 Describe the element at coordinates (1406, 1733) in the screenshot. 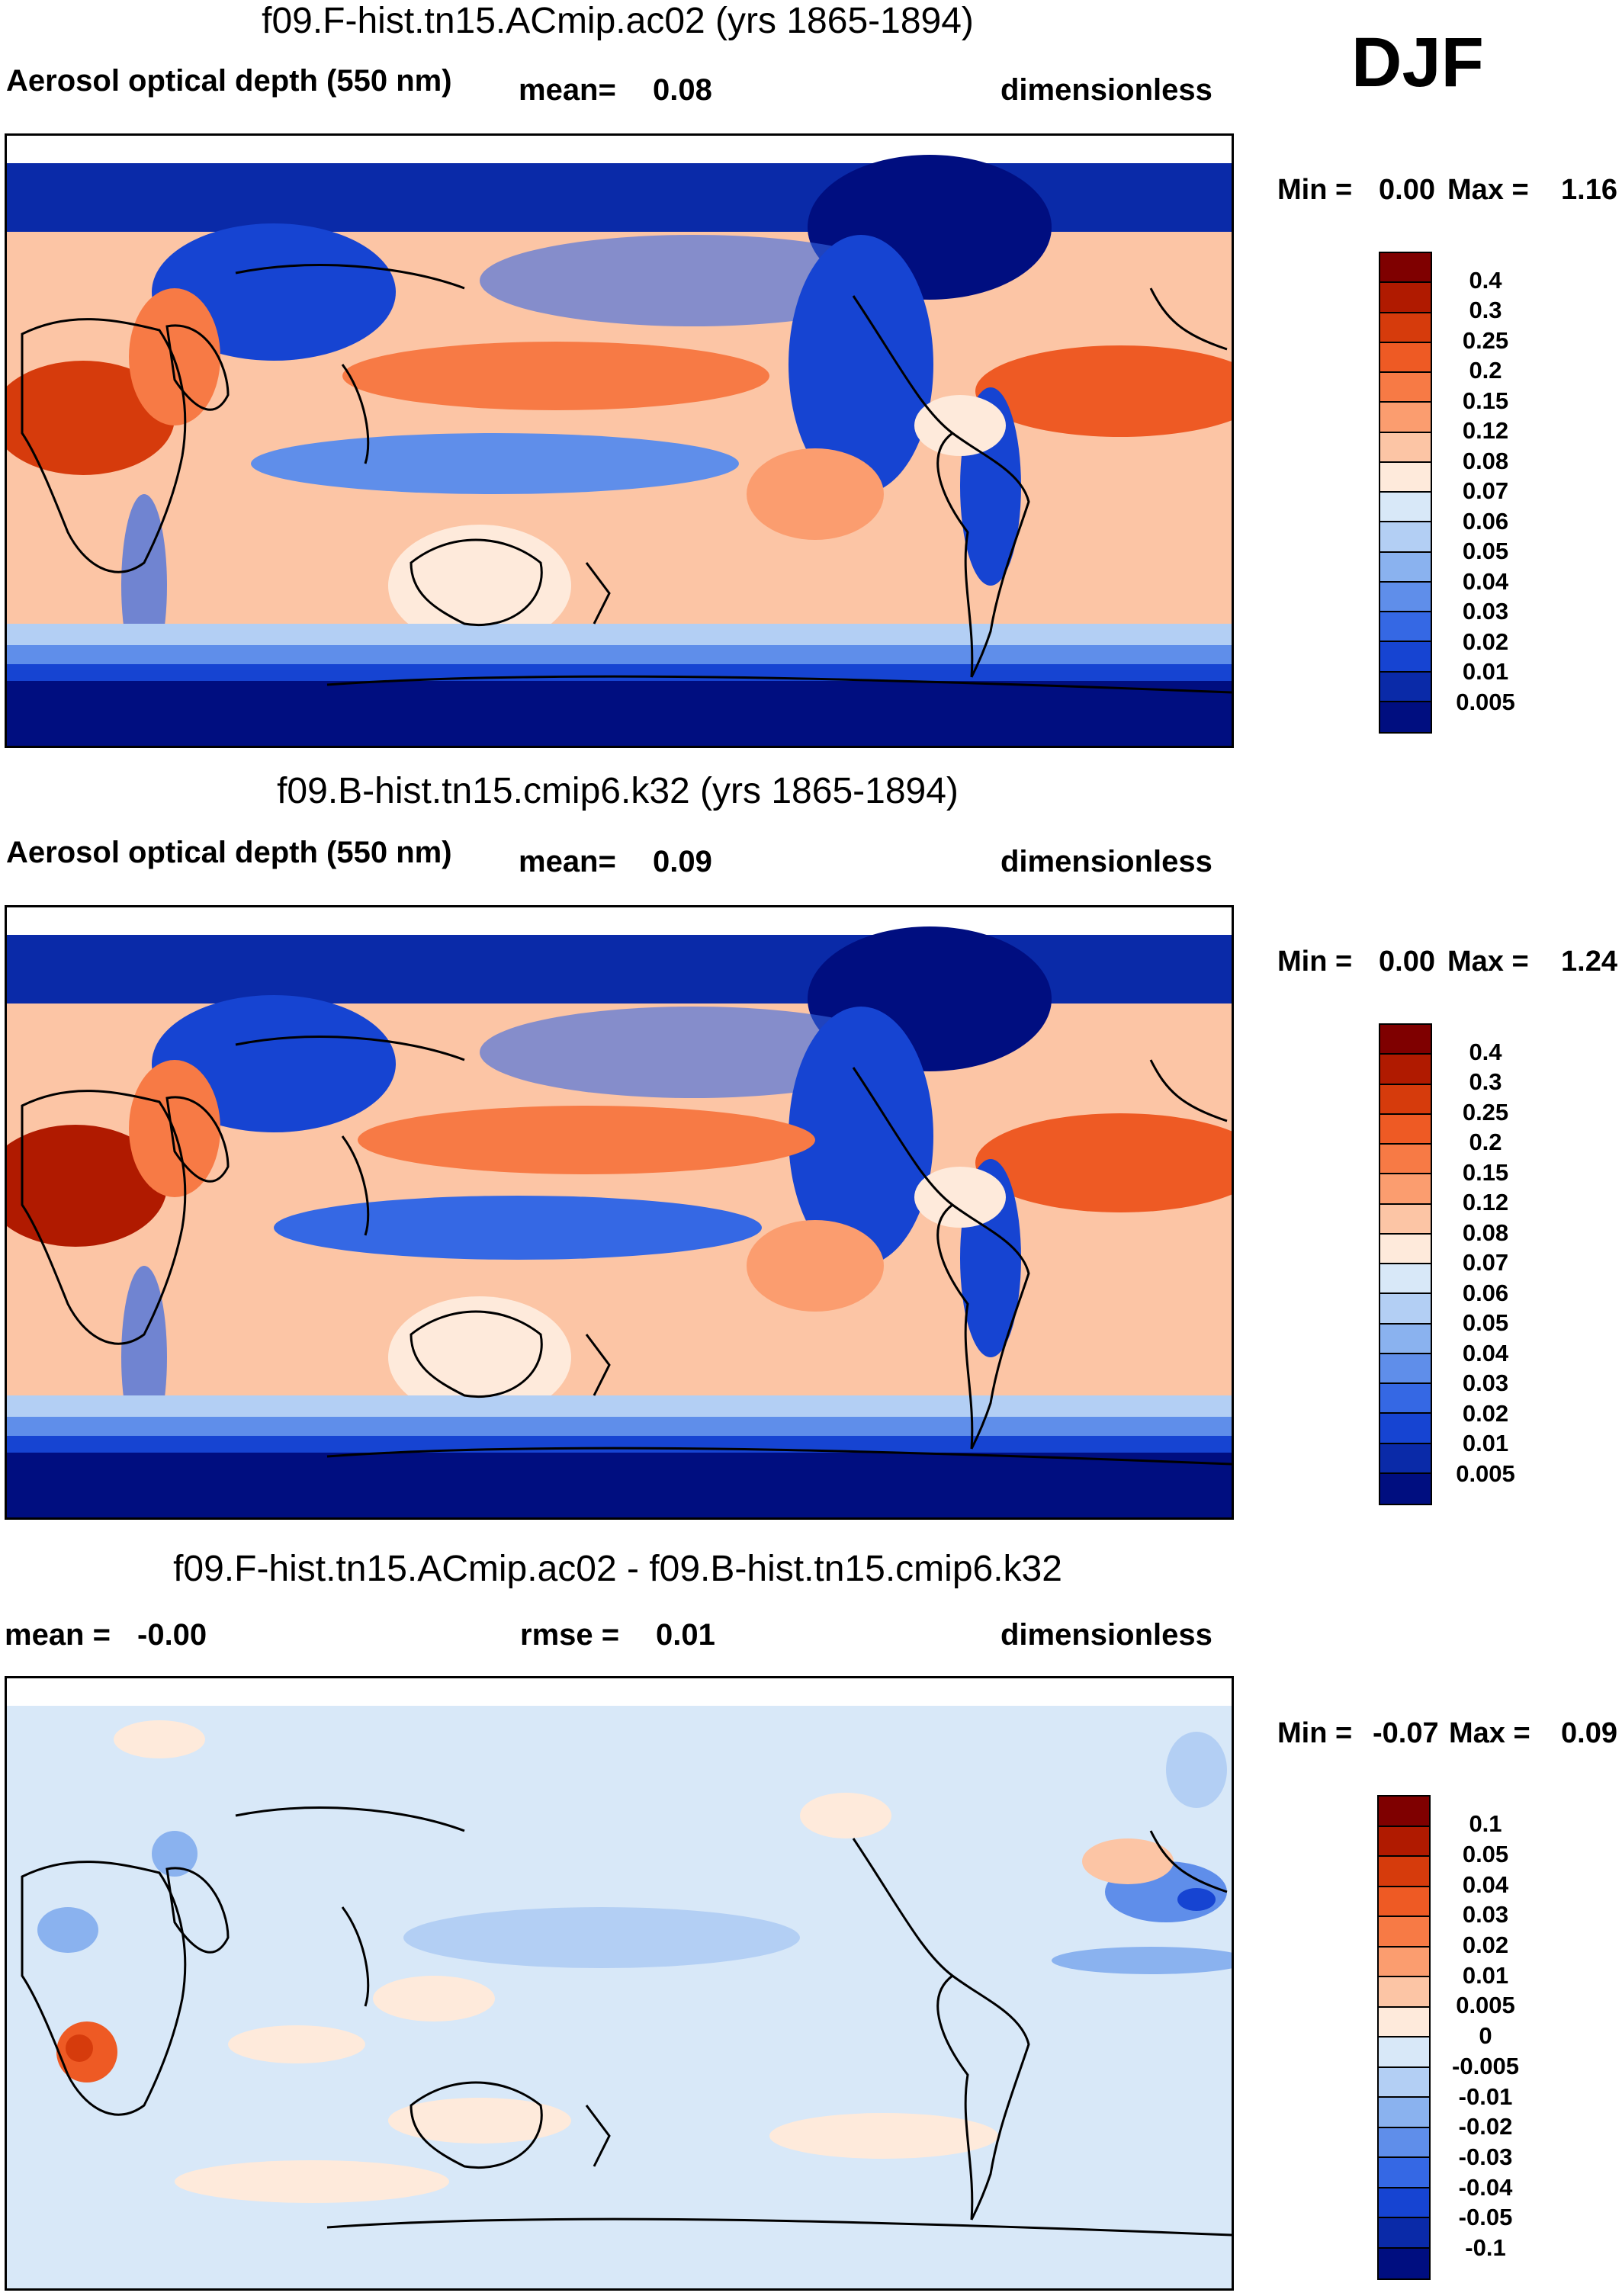

I see `panel3-min-value: -0.07` at that location.